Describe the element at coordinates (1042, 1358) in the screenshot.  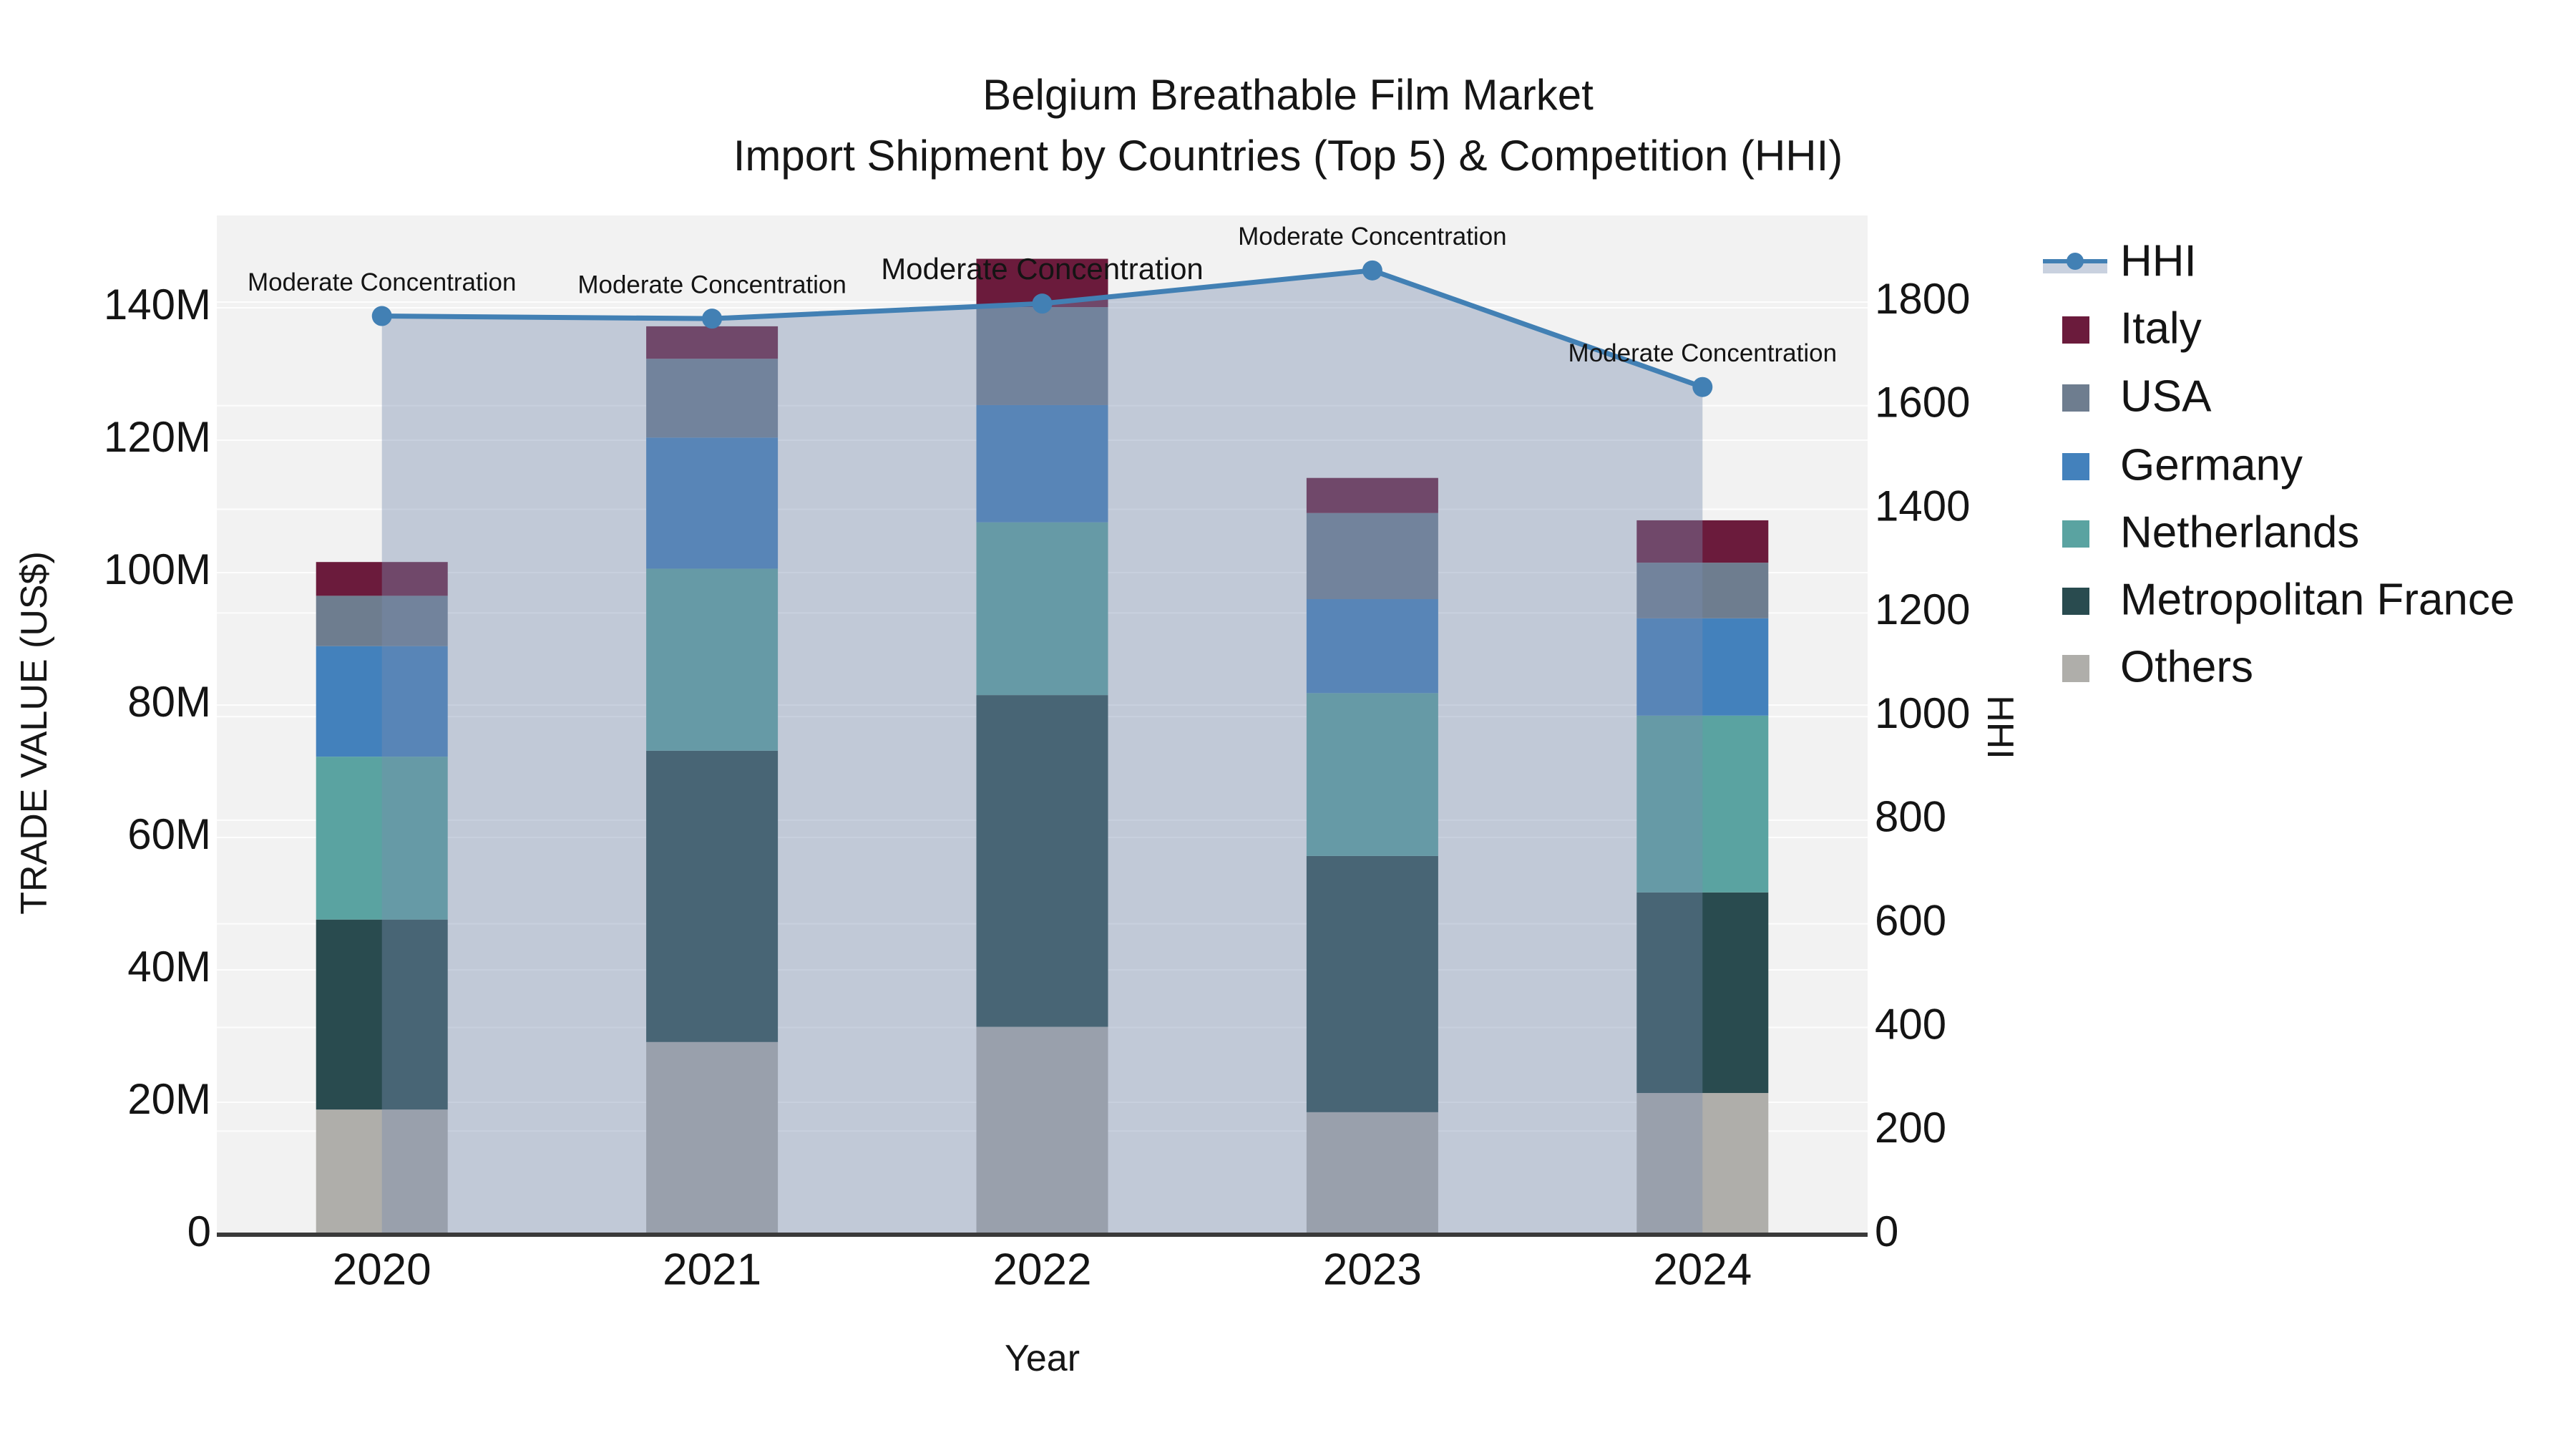
I see `x-axis-title: Year` at that location.